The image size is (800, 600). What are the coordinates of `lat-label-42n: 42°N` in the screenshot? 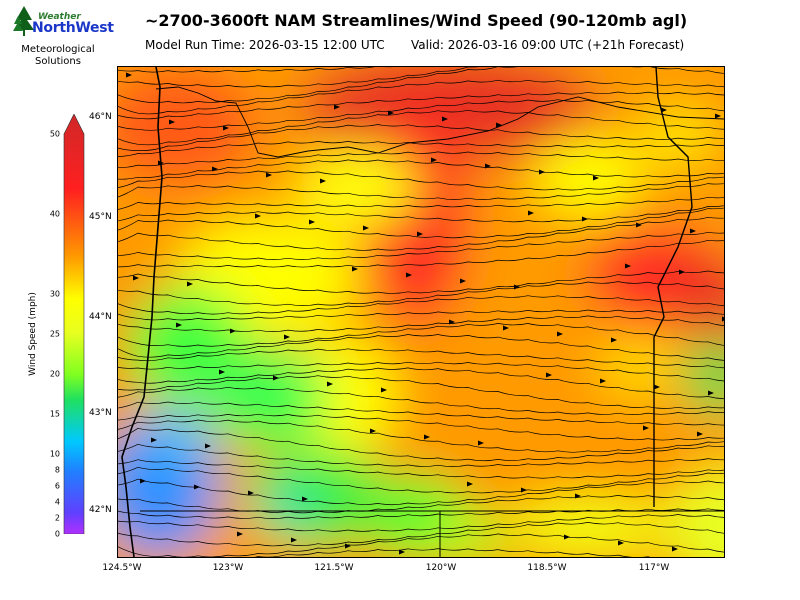 It's located at (100, 510).